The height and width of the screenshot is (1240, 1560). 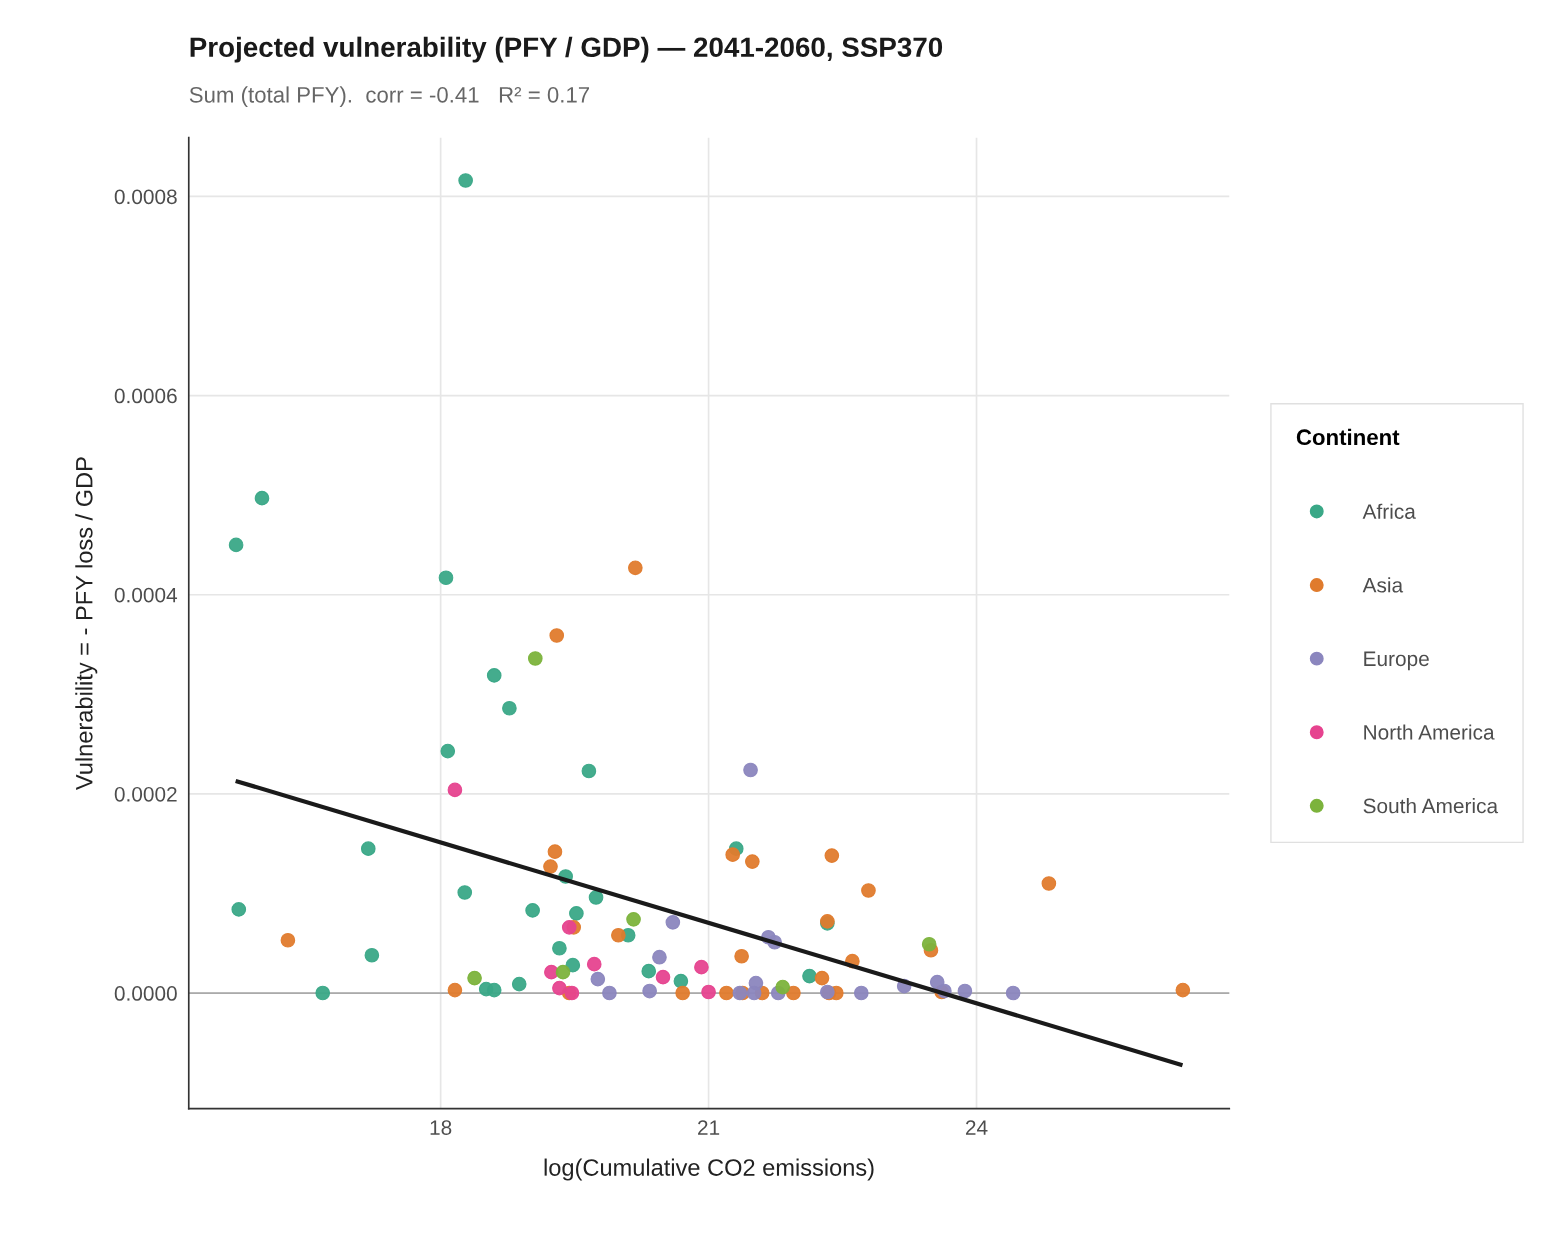 I want to click on y-tick-label: 0.0002, so click(x=145, y=794).